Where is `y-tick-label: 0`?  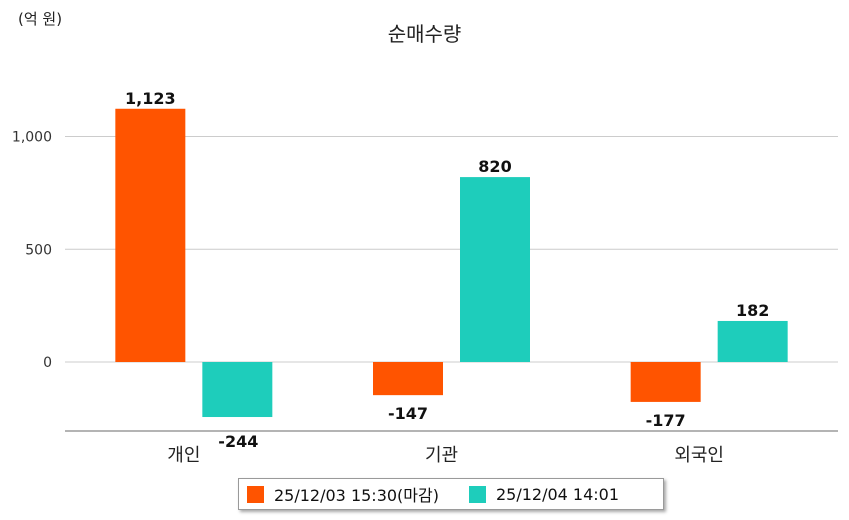
y-tick-label: 0 is located at coordinates (47, 363).